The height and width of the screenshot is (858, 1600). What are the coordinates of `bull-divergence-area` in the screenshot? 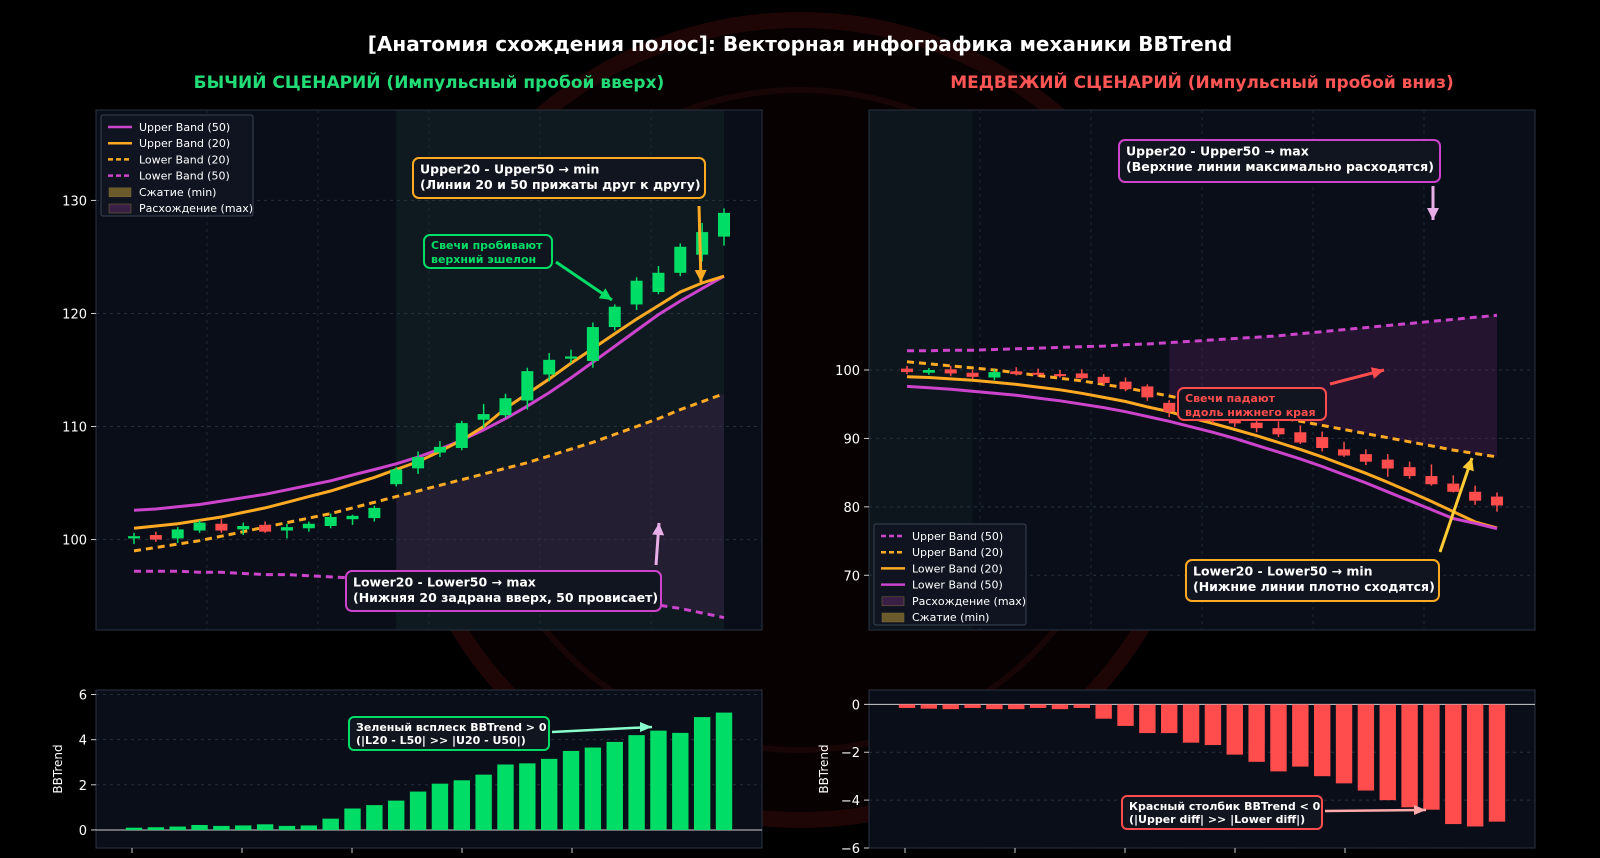 It's located at (560, 505).